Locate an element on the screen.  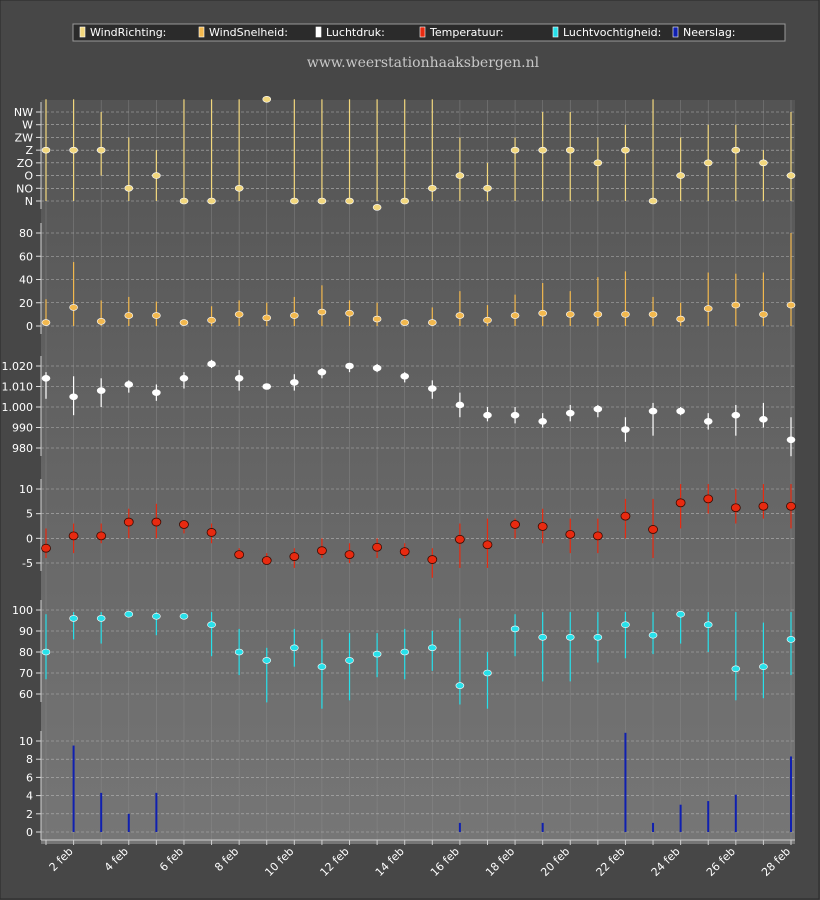
y-tick-label: NW is located at coordinates (23, 112).